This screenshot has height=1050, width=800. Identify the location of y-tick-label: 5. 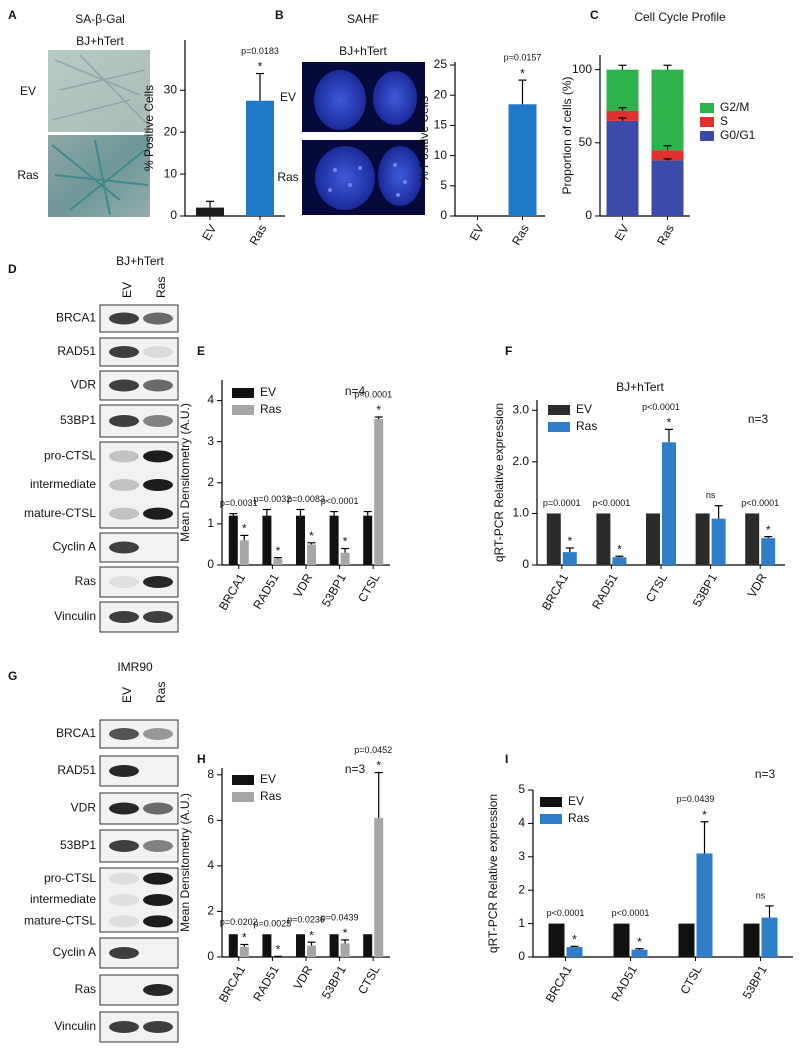
(521, 789).